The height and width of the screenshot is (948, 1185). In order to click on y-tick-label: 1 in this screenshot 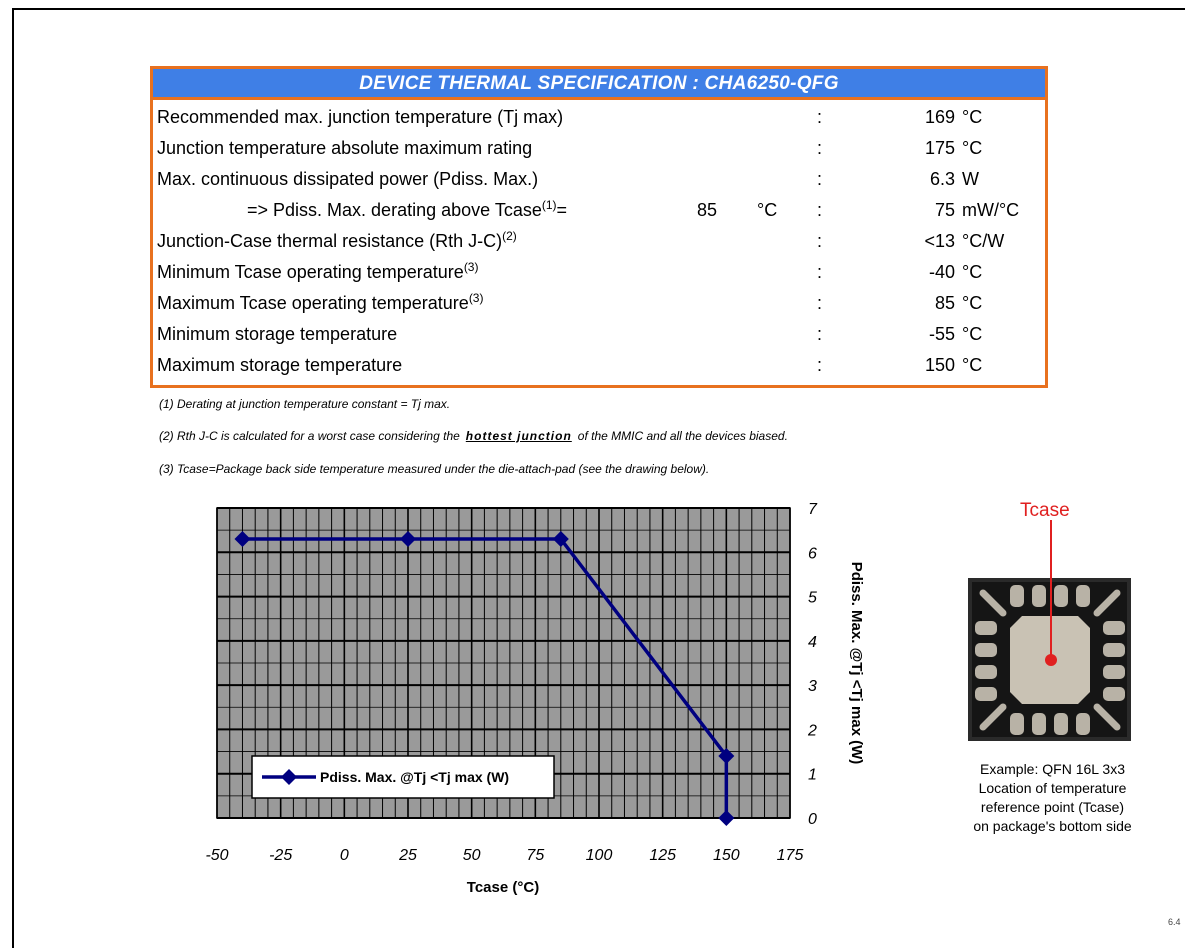, I will do `click(812, 775)`.